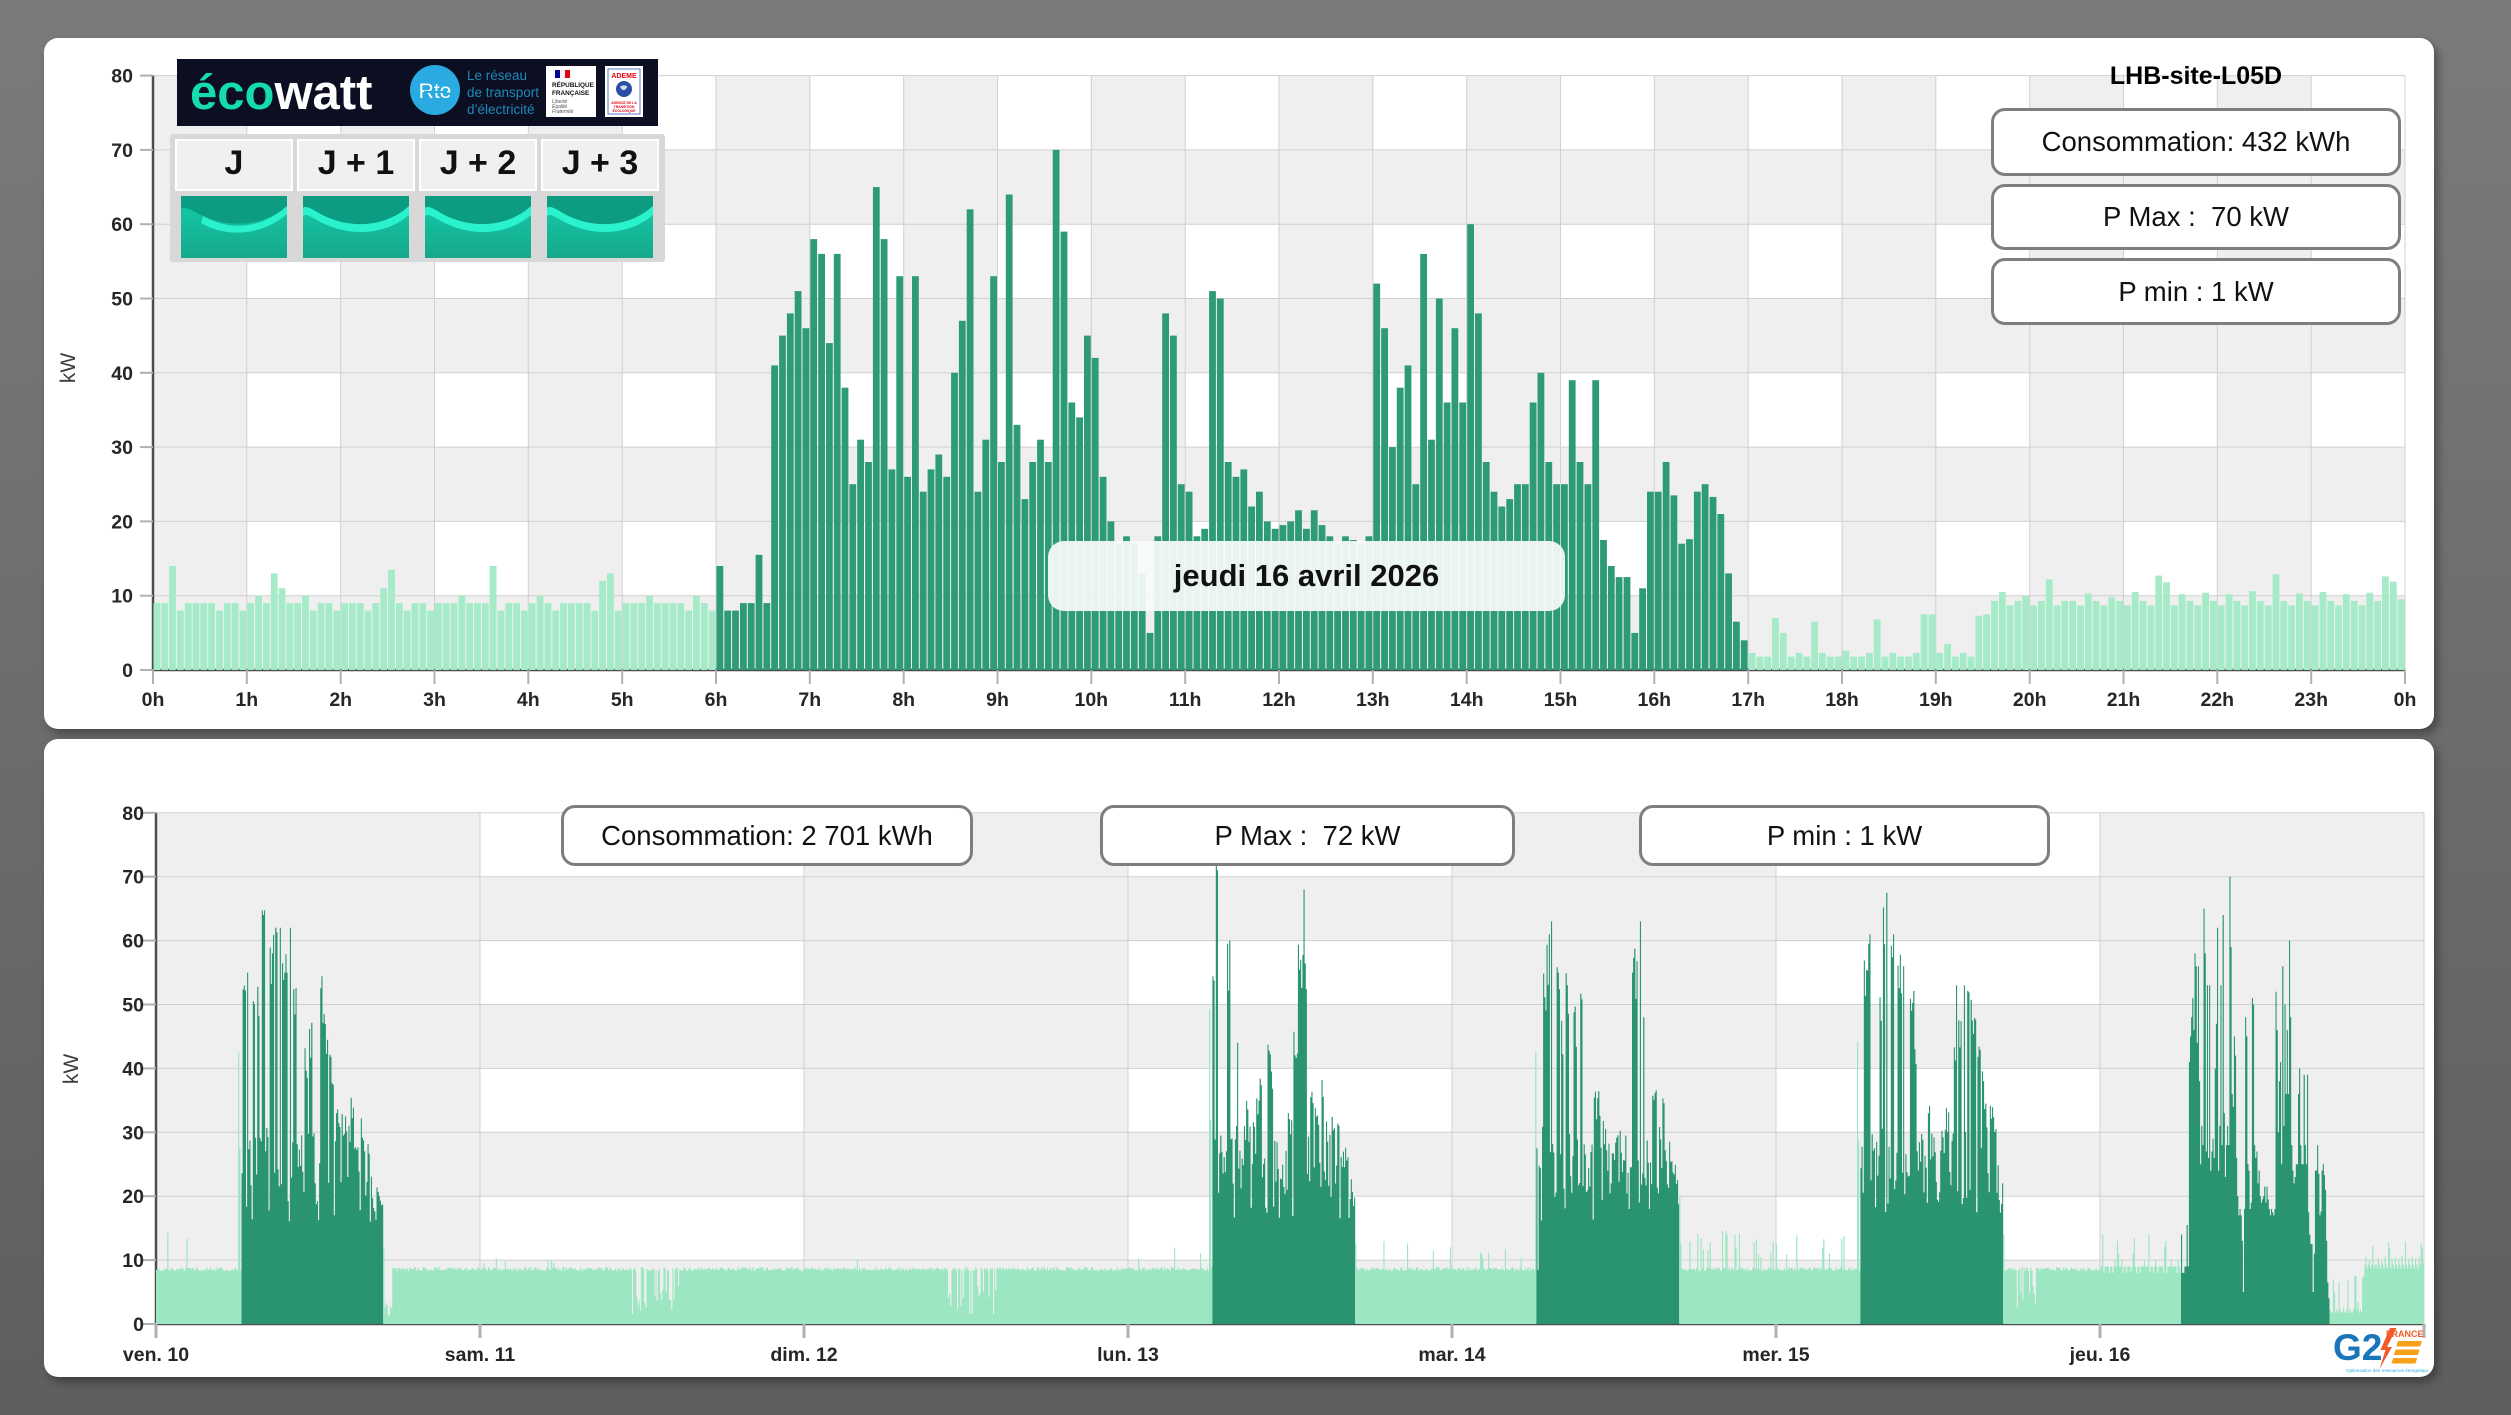 The width and height of the screenshot is (2511, 1415). I want to click on svg-text: mar. 14, so click(1451, 1355).